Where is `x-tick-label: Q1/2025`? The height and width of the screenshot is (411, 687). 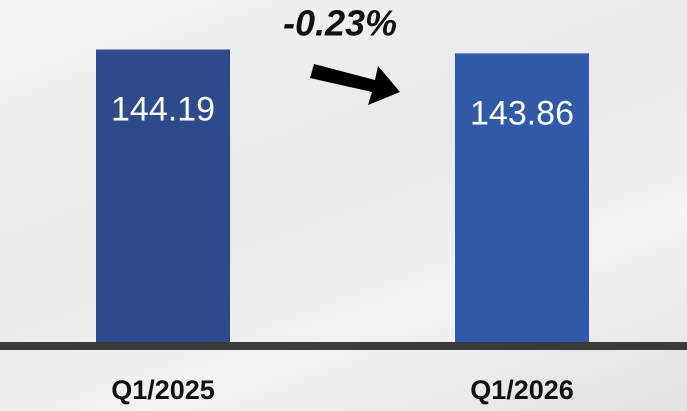 x-tick-label: Q1/2025 is located at coordinates (163, 390).